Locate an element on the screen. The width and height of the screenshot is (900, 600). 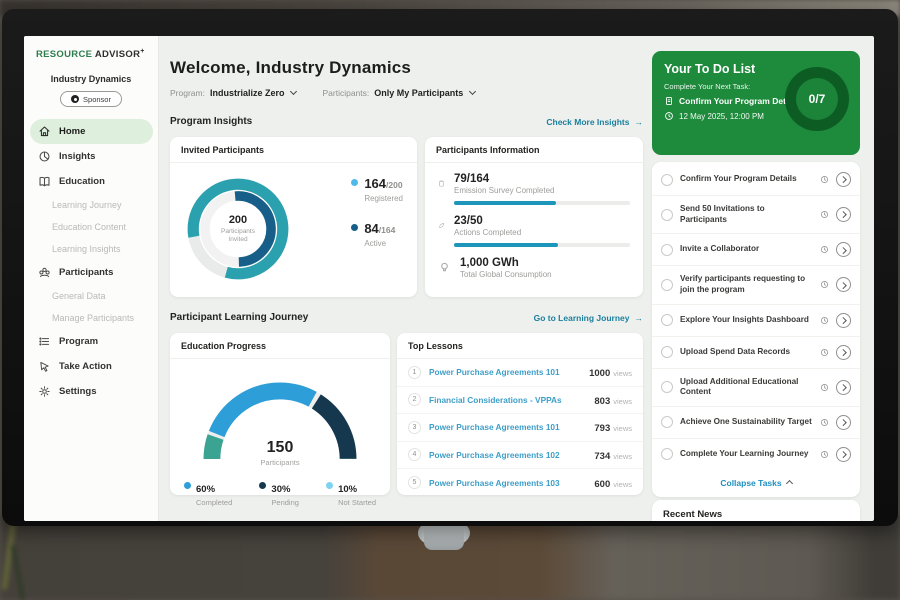
metric-consumption: 1,000 GWh Total Global Consumption is located at coordinates (534, 263).